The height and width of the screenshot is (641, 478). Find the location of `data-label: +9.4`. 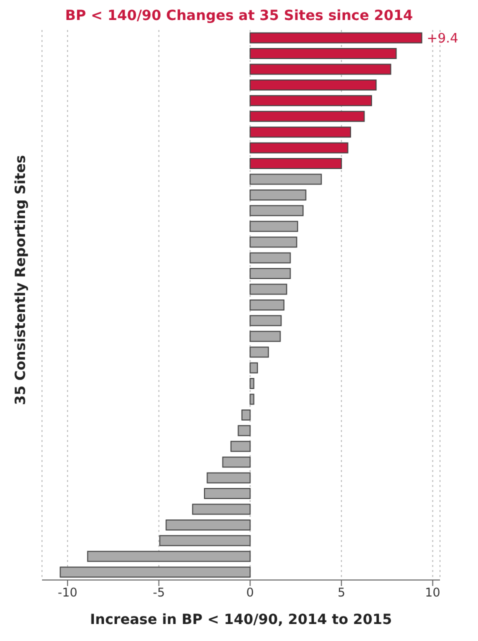

data-label: +9.4 is located at coordinates (442, 38).